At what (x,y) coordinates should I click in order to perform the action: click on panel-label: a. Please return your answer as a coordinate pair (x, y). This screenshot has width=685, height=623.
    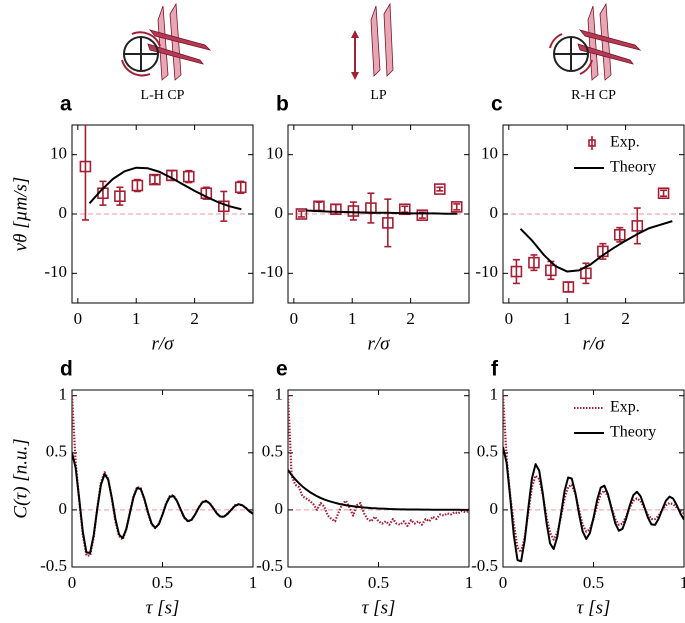
    Looking at the image, I should click on (66, 104).